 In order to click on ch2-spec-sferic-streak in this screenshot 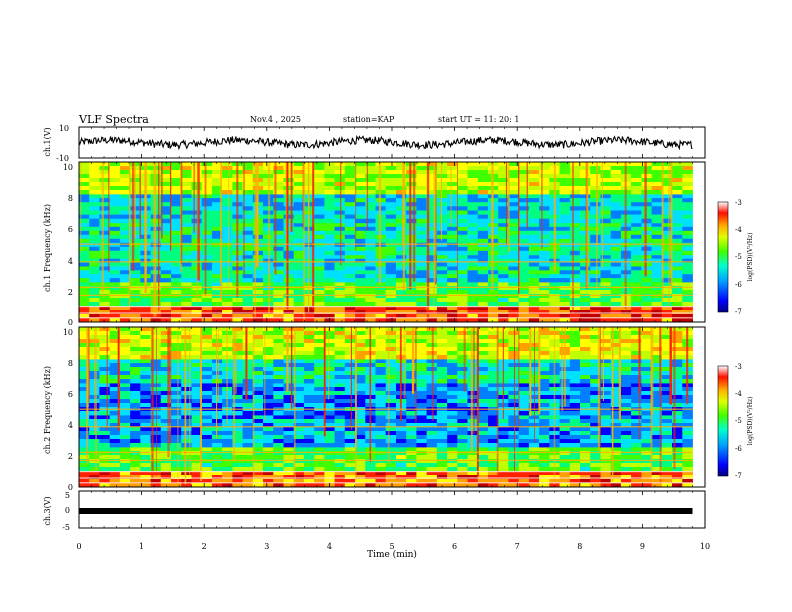, I will do `click(474, 380)`.